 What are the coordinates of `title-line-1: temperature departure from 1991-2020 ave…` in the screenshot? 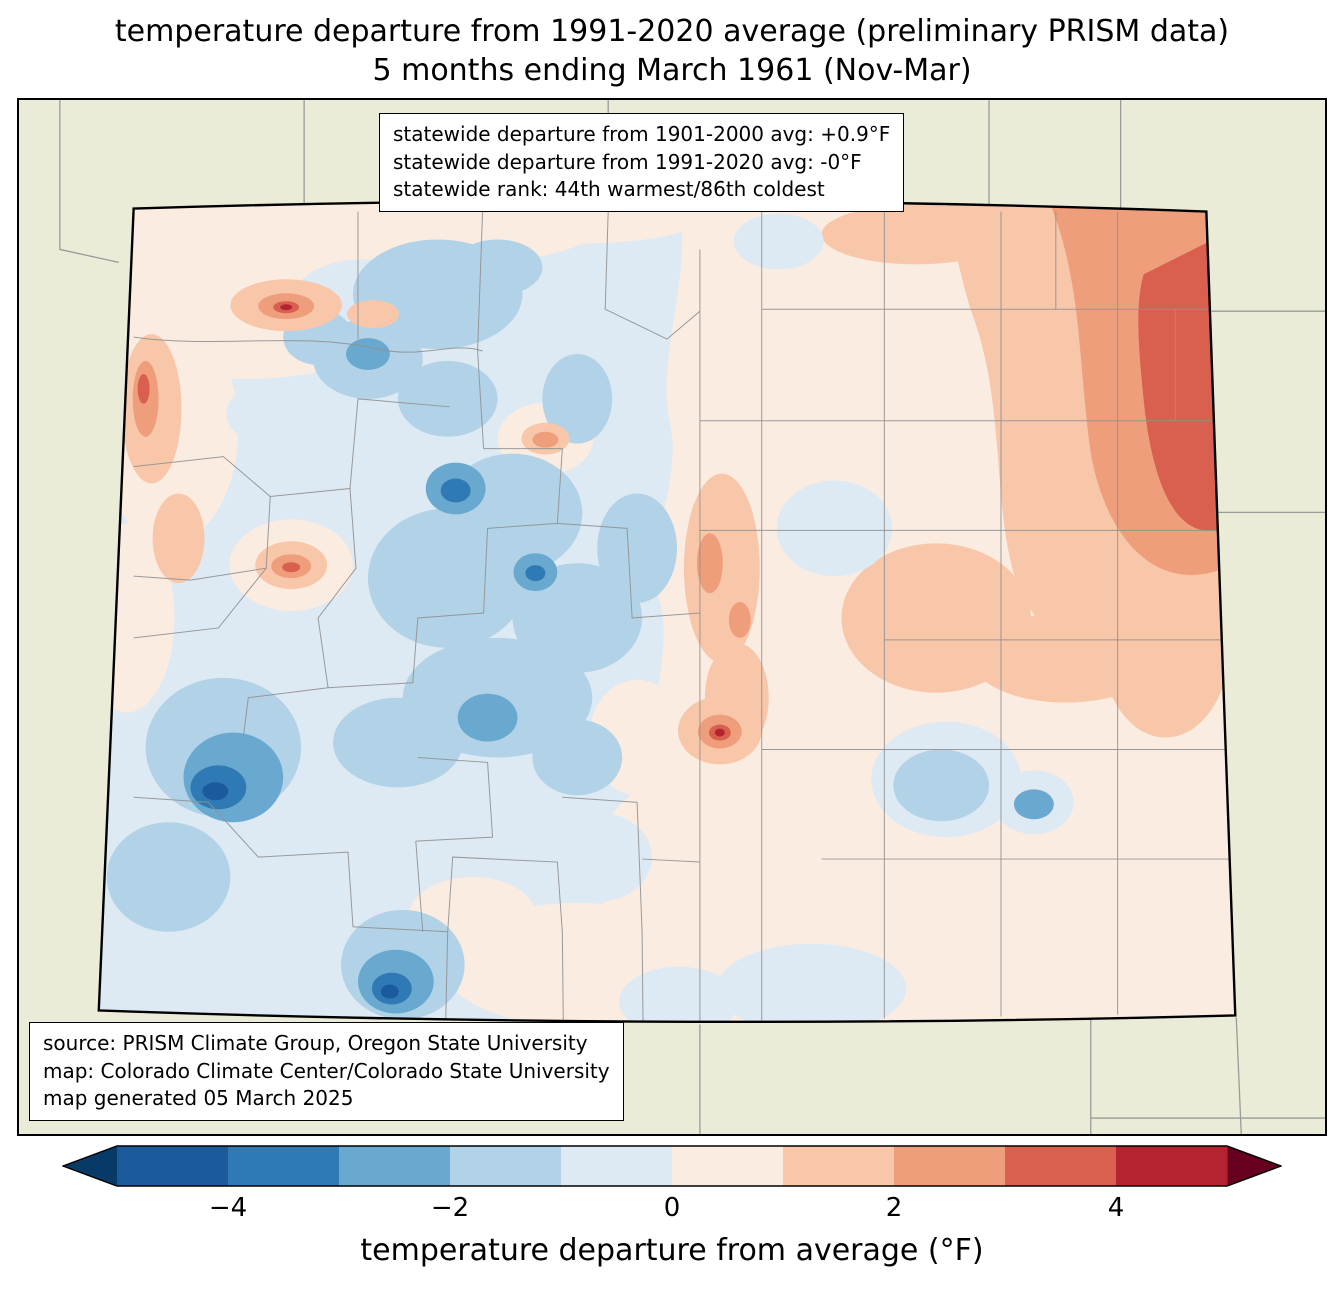 It's located at (672, 31).